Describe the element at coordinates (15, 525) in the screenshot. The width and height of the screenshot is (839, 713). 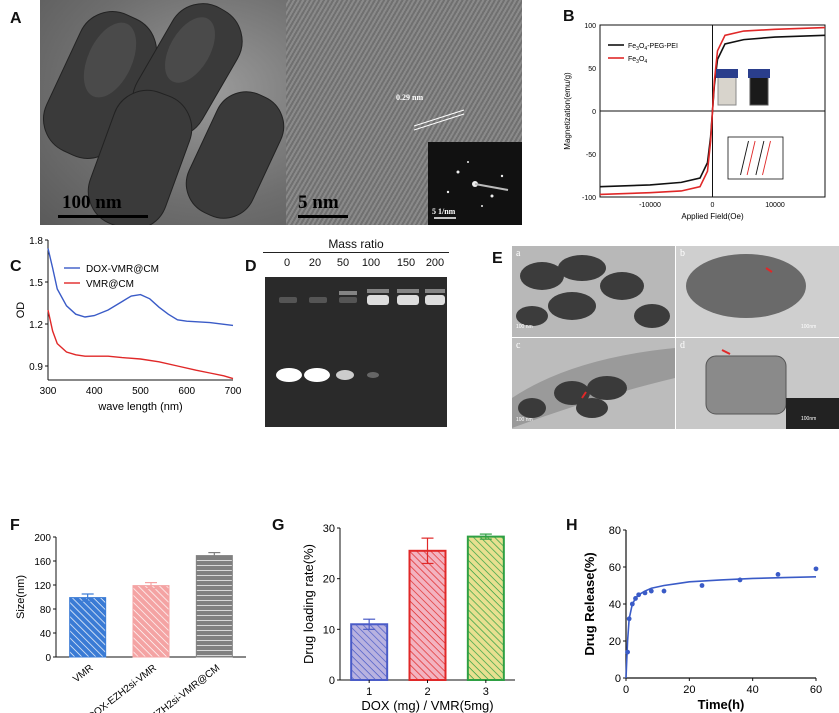
I see `panel-letter-f: F` at that location.